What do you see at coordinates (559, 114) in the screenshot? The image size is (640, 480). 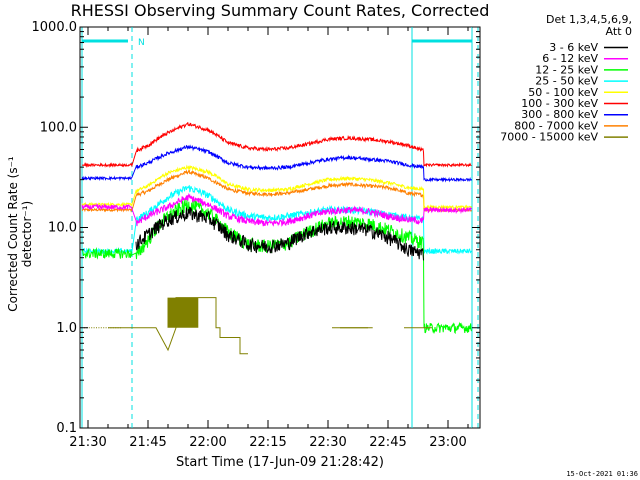 I see `legend-label: 300 - 800 keV` at bounding box center [559, 114].